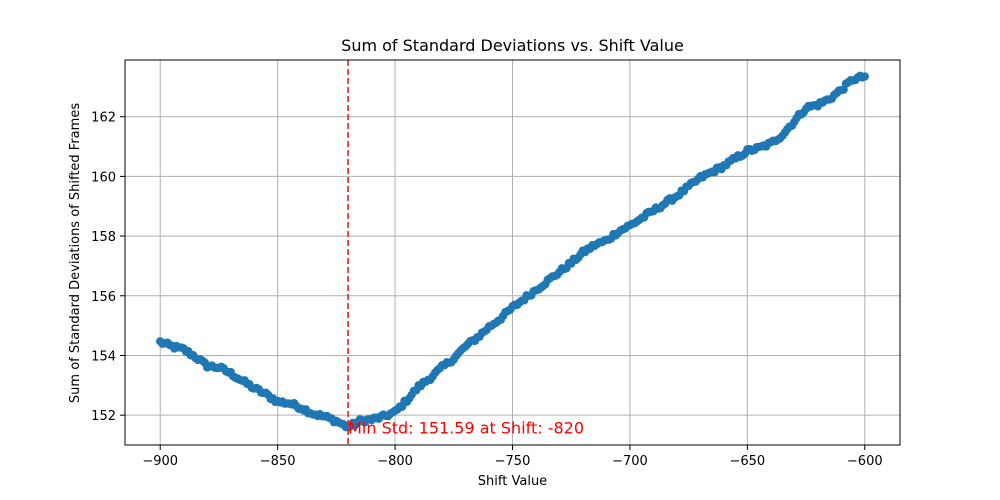 Image resolution: width=1000 pixels, height=500 pixels. I want to click on y-tick-label: 162, so click(103, 118).